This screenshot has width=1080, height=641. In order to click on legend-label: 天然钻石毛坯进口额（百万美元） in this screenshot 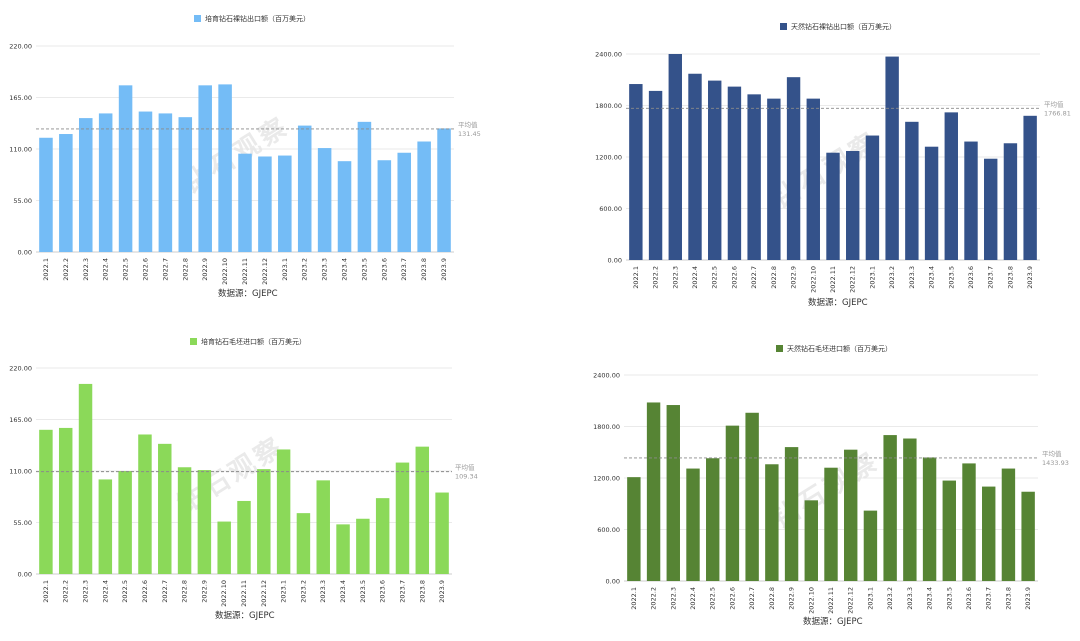, I will do `click(839, 349)`.